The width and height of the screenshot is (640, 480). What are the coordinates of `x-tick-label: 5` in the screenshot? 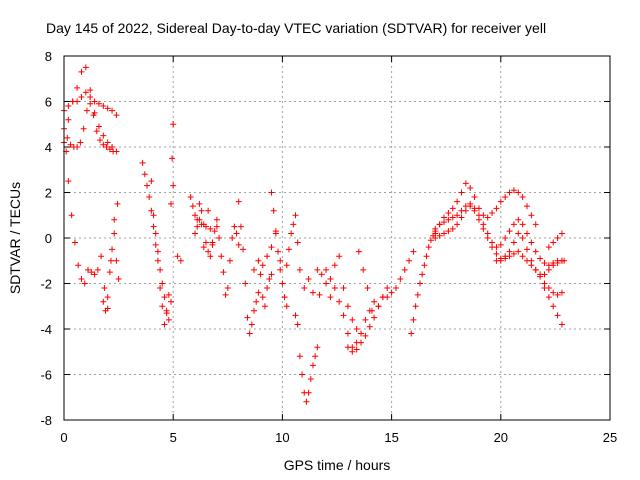 It's located at (173, 437).